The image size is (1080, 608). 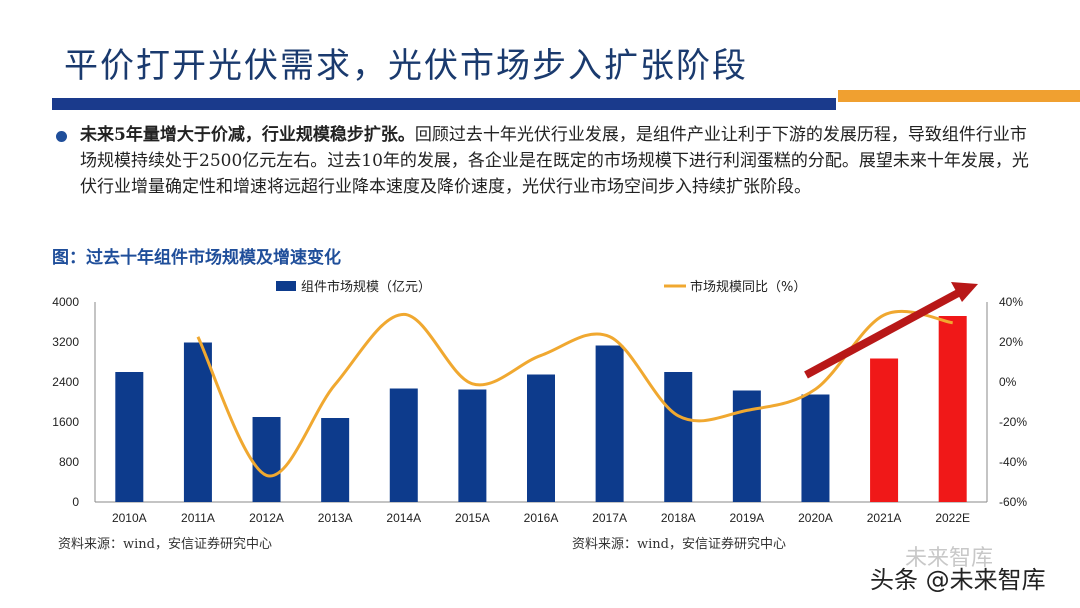 What do you see at coordinates (1013, 502) in the screenshot?
I see `y-right-tick-label: -60%` at bounding box center [1013, 502].